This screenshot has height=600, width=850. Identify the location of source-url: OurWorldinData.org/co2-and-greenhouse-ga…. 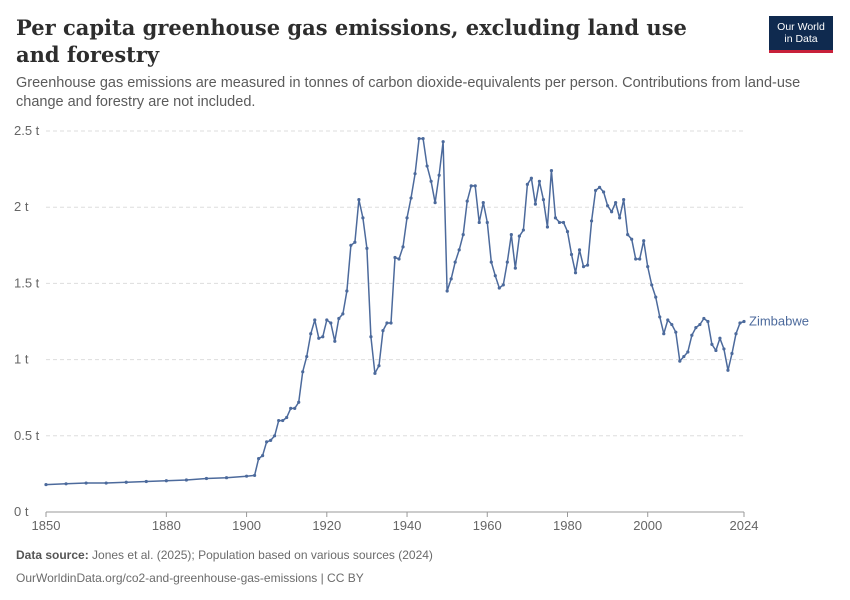
(190, 578).